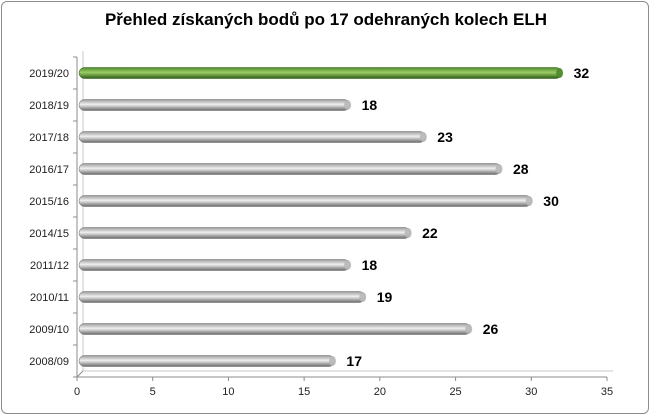  What do you see at coordinates (491, 329) in the screenshot?
I see `data-label: 26` at bounding box center [491, 329].